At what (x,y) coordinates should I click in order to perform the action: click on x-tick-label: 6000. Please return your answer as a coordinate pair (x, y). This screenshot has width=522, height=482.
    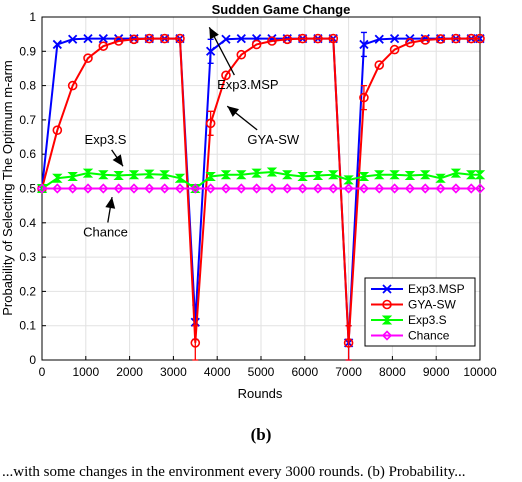
    Looking at the image, I should click on (304, 372).